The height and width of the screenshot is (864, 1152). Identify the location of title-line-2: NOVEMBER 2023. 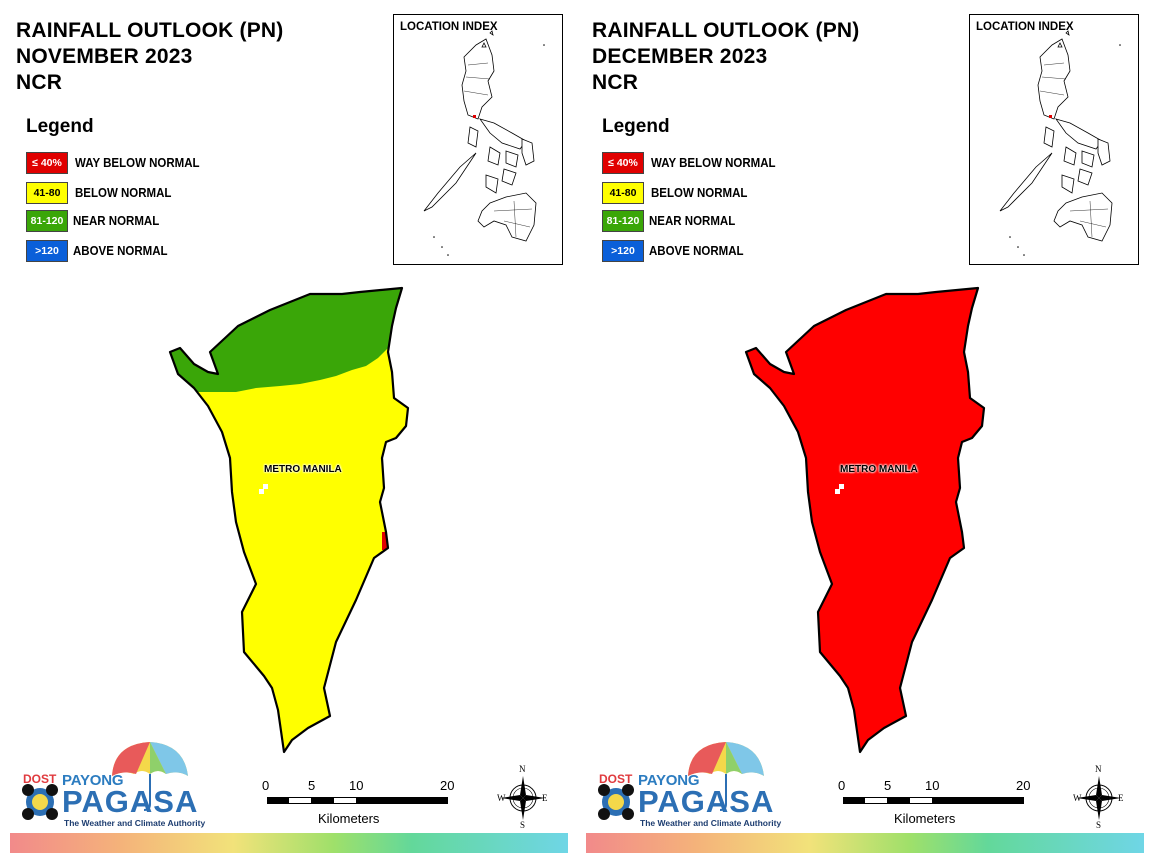
(104, 56).